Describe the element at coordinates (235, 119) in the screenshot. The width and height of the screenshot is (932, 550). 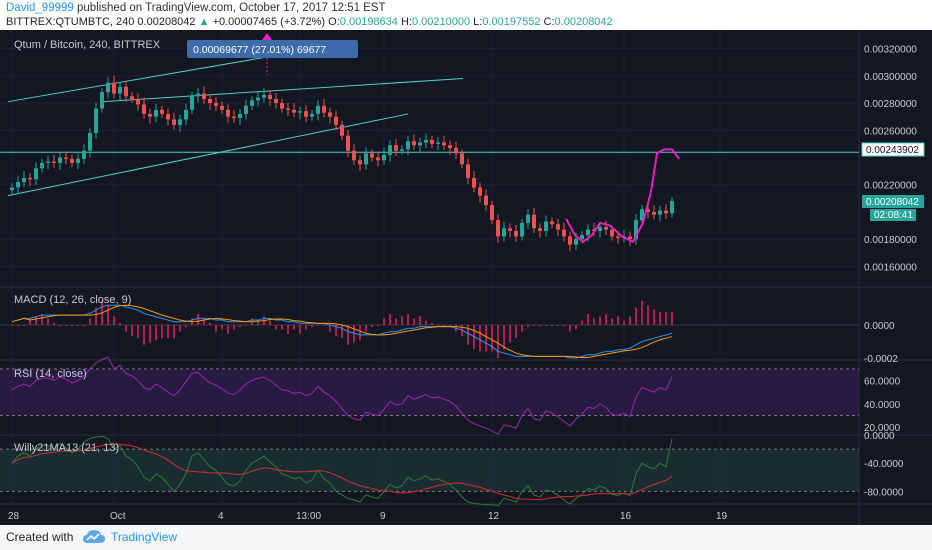
I see `trend-channel` at that location.